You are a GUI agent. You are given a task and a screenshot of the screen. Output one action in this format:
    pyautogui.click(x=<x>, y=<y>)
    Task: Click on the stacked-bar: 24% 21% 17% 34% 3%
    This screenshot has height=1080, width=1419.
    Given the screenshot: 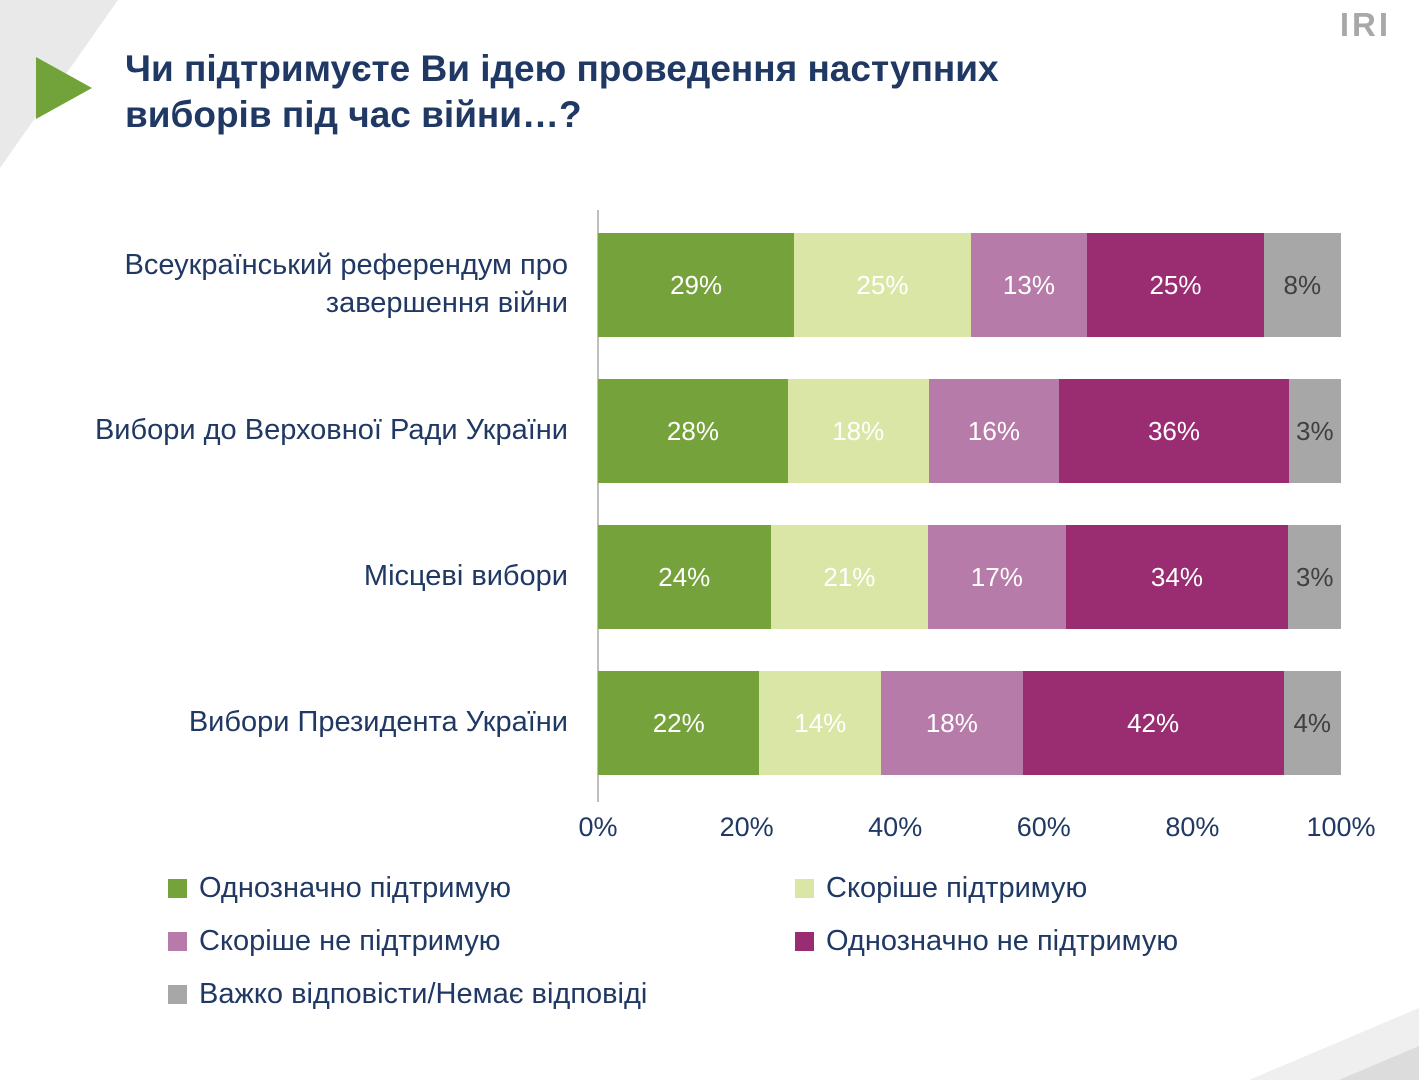 What is the action you would take?
    pyautogui.click(x=969, y=577)
    